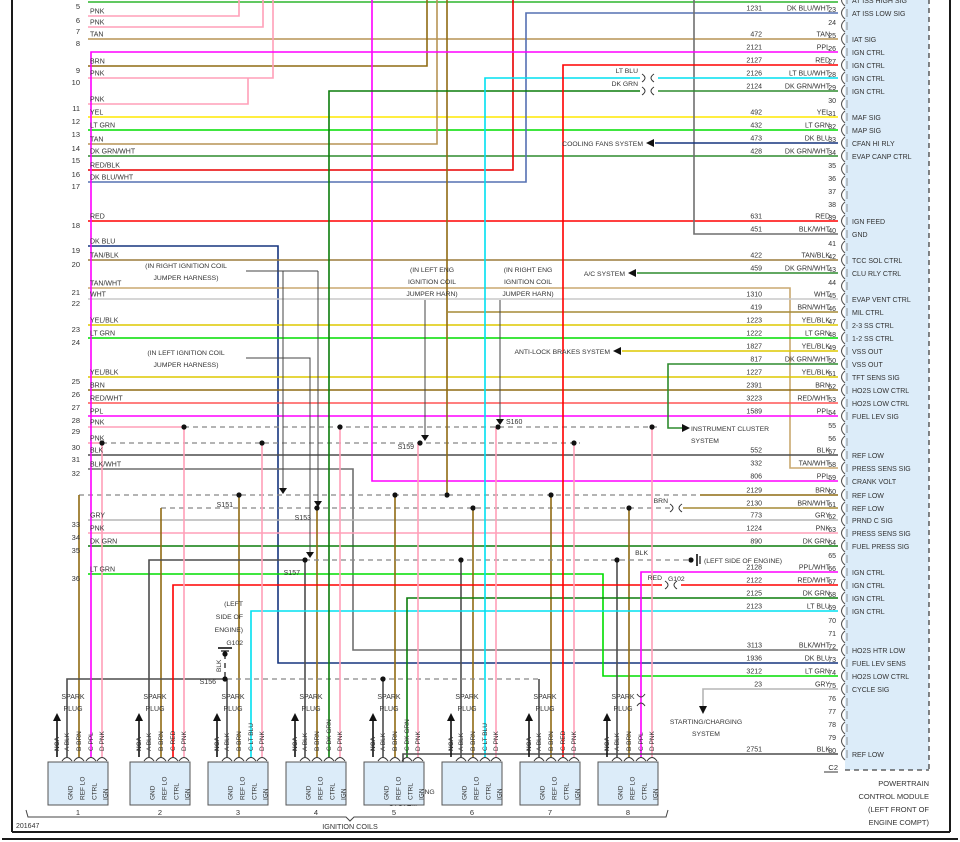 Image resolution: width=960 pixels, height=842 pixels. I want to click on inline-wire-color: RED, so click(655, 578).